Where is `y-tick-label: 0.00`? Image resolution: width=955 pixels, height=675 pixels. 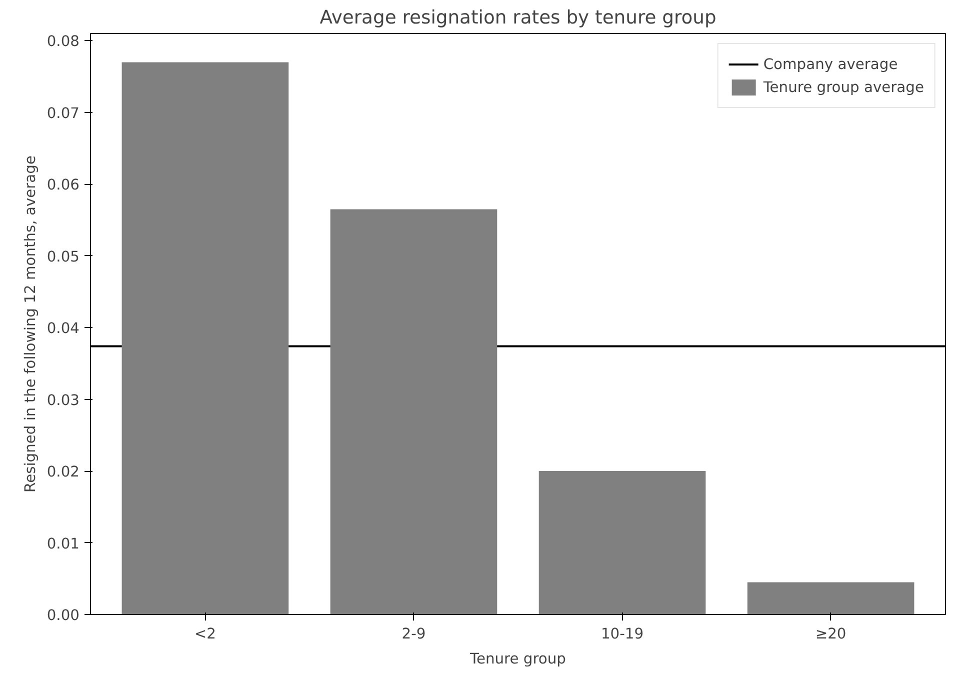
y-tick-label: 0.00 is located at coordinates (63, 615).